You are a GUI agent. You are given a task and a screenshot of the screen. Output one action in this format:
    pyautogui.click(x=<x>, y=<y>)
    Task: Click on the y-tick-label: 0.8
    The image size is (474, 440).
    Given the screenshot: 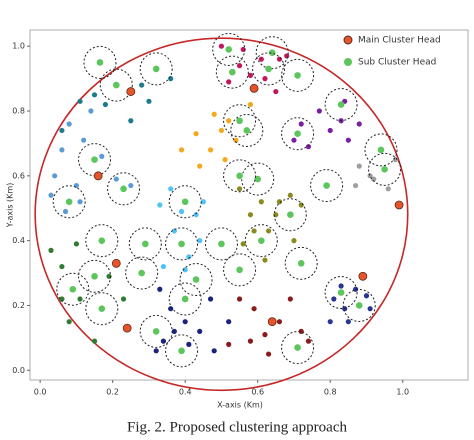 What is the action you would take?
    pyautogui.click(x=18, y=111)
    